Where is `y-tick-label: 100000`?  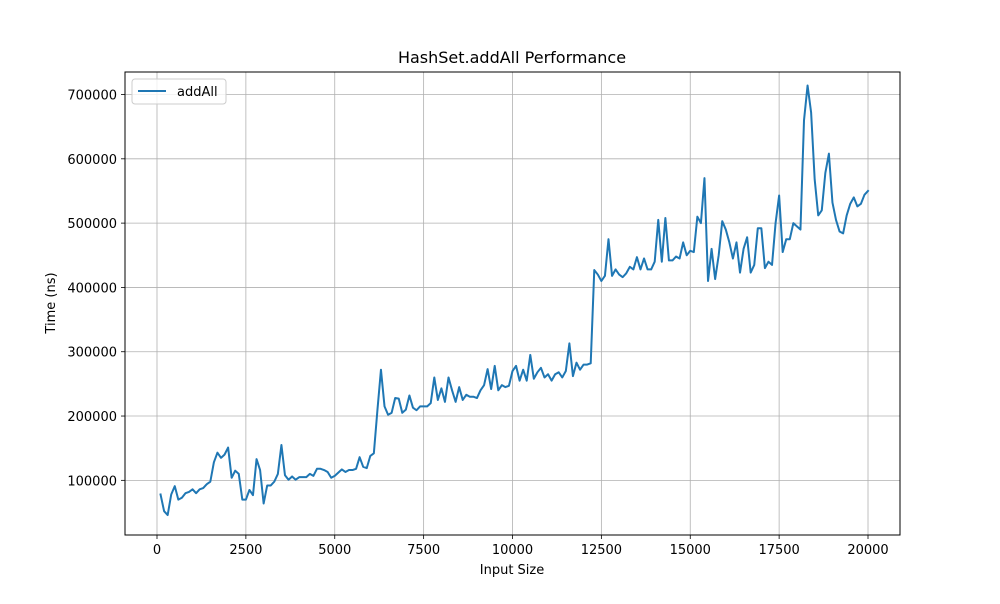
y-tick-label: 100000 is located at coordinates (92, 481).